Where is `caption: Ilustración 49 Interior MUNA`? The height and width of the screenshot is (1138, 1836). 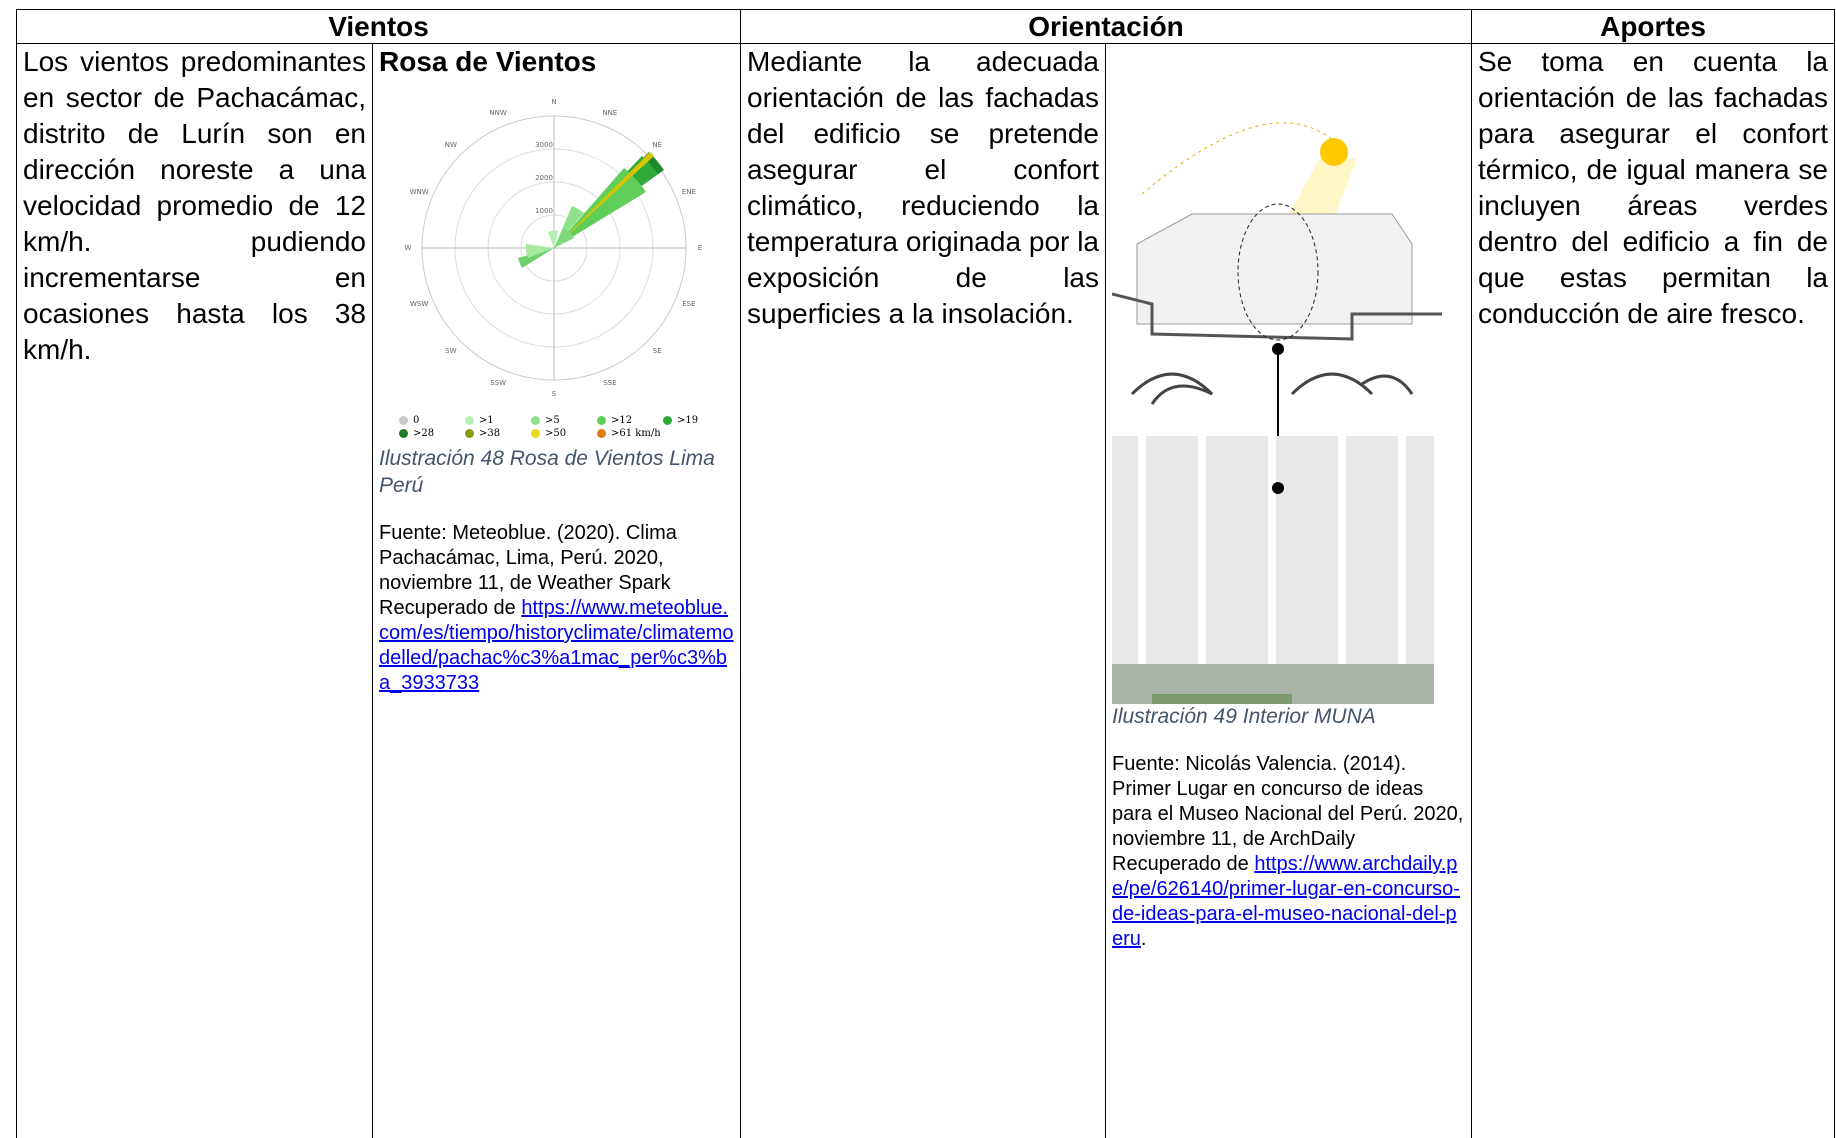 caption: Ilustración 49 Interior MUNA is located at coordinates (1288, 716).